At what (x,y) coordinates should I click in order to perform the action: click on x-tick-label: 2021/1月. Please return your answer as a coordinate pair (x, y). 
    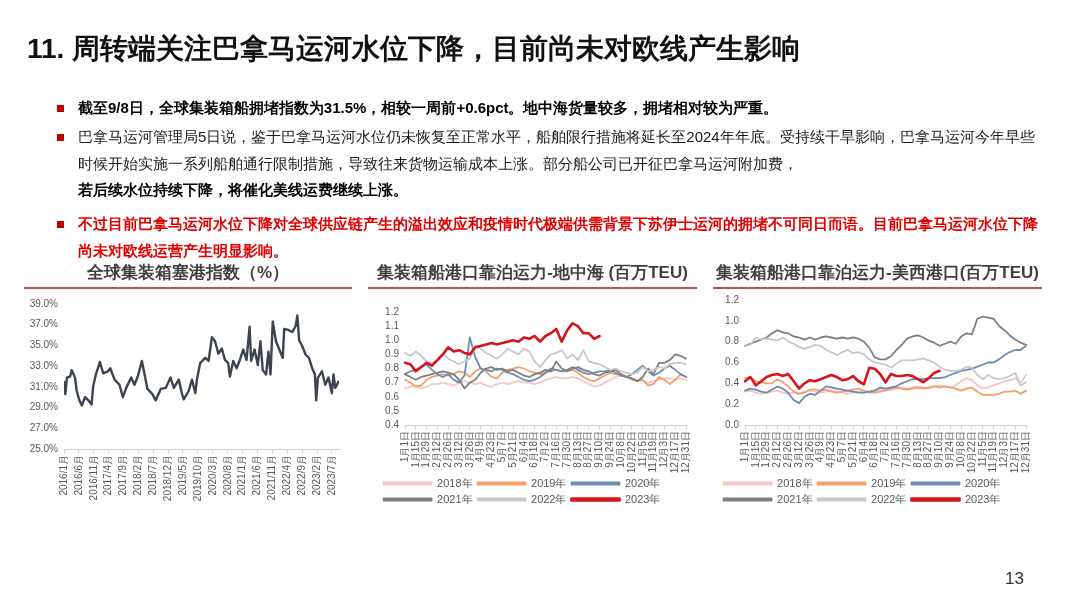
    Looking at the image, I should click on (242, 475).